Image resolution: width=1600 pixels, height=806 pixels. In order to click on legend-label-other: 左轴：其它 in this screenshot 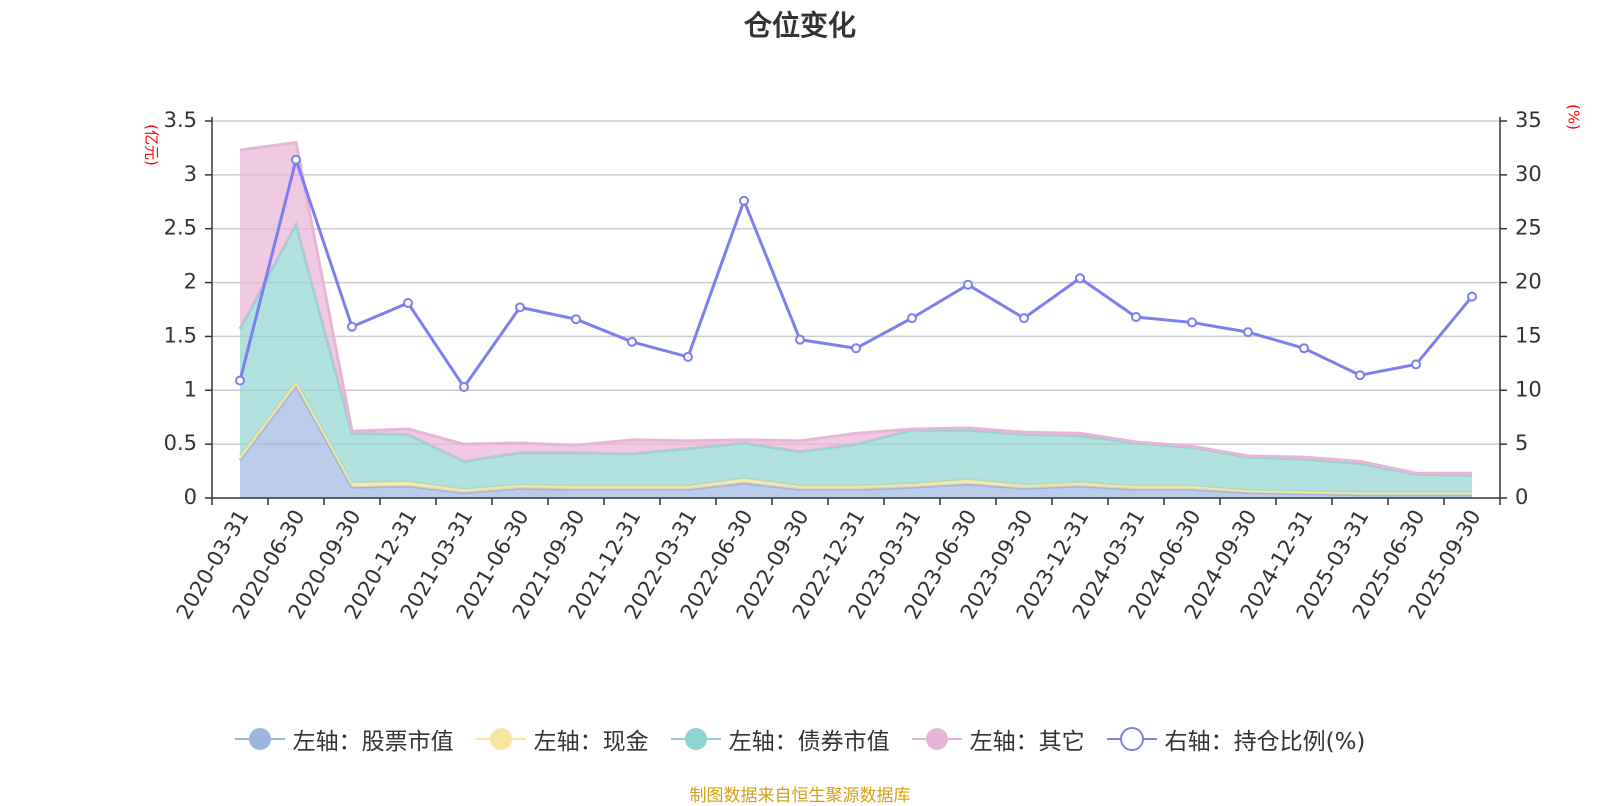, I will do `click(1027, 742)`.